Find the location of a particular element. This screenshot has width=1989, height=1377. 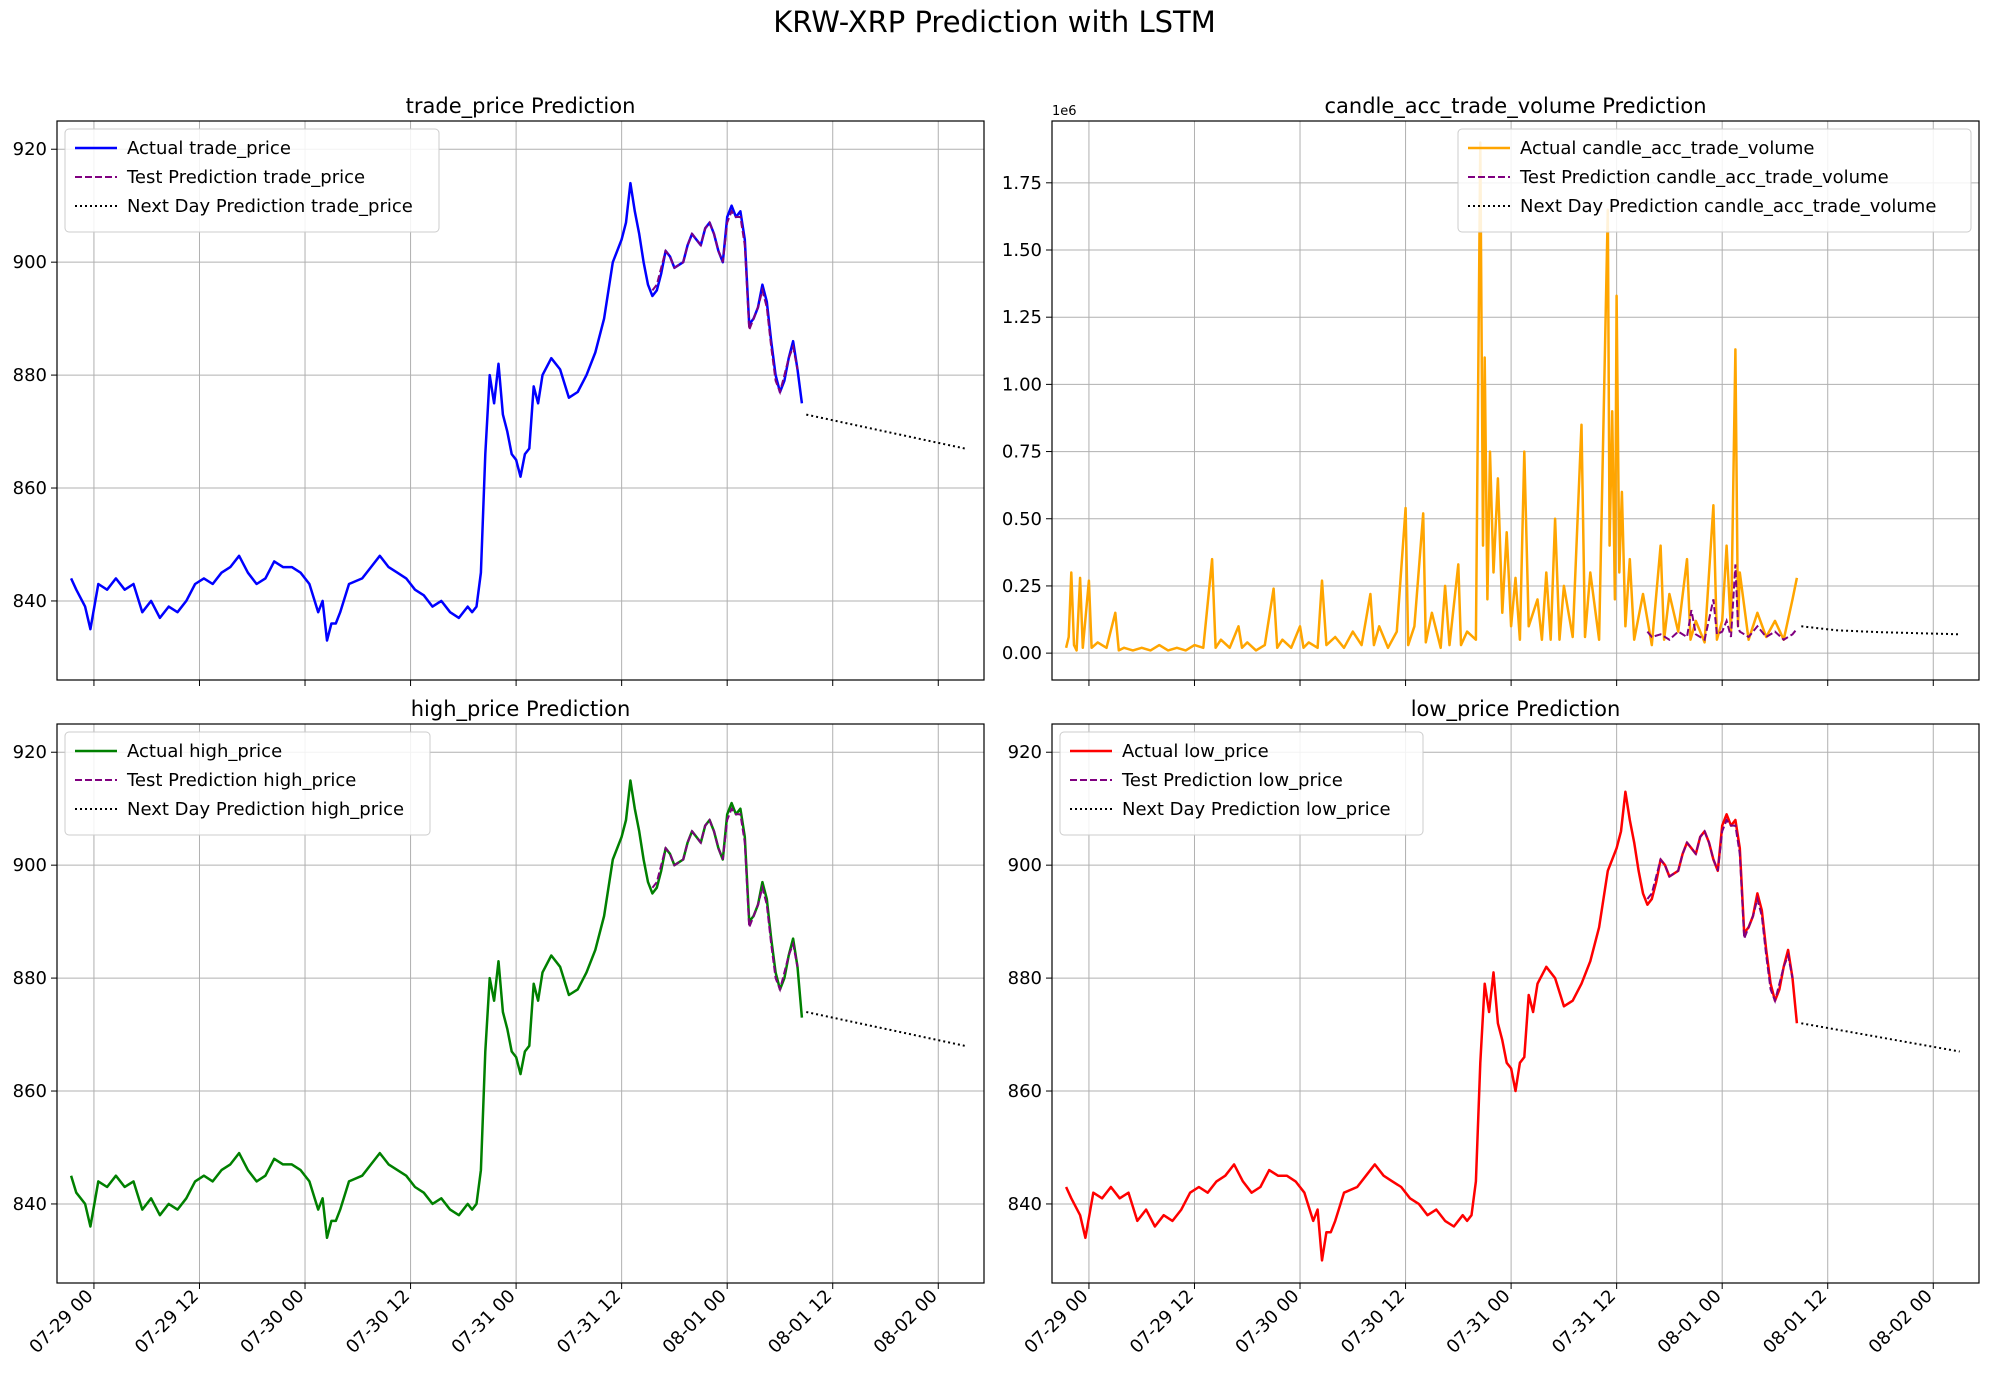

panel-title: trade_price Prediction is located at coordinates (521, 106).